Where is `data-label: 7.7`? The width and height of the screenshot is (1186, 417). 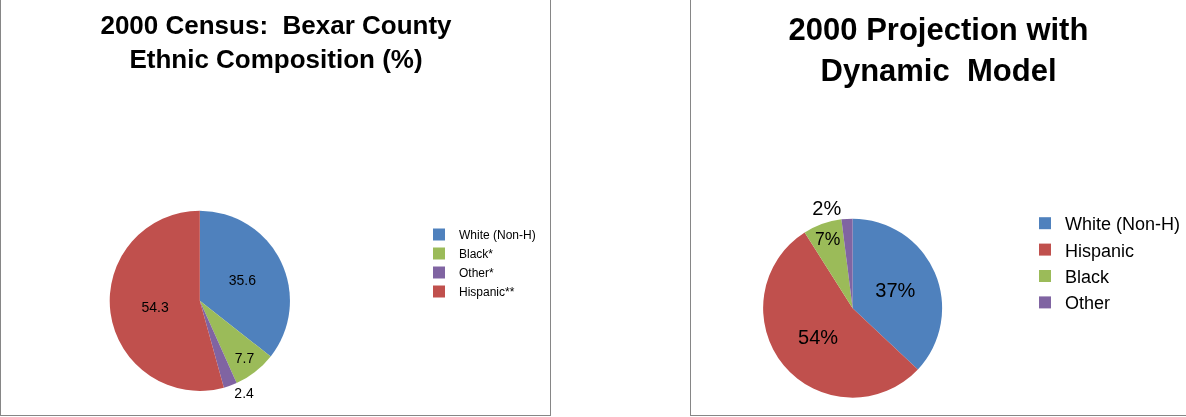 data-label: 7.7 is located at coordinates (244, 358).